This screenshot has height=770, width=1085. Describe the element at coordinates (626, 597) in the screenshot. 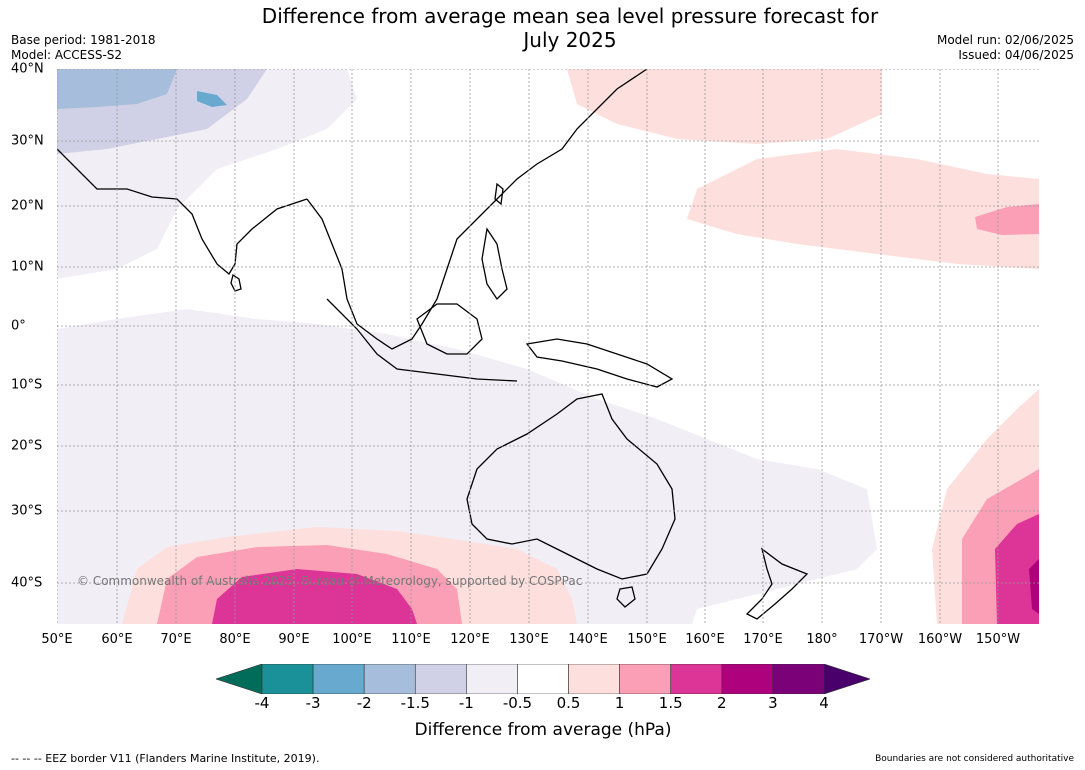

I see `coastline-tasmania` at that location.